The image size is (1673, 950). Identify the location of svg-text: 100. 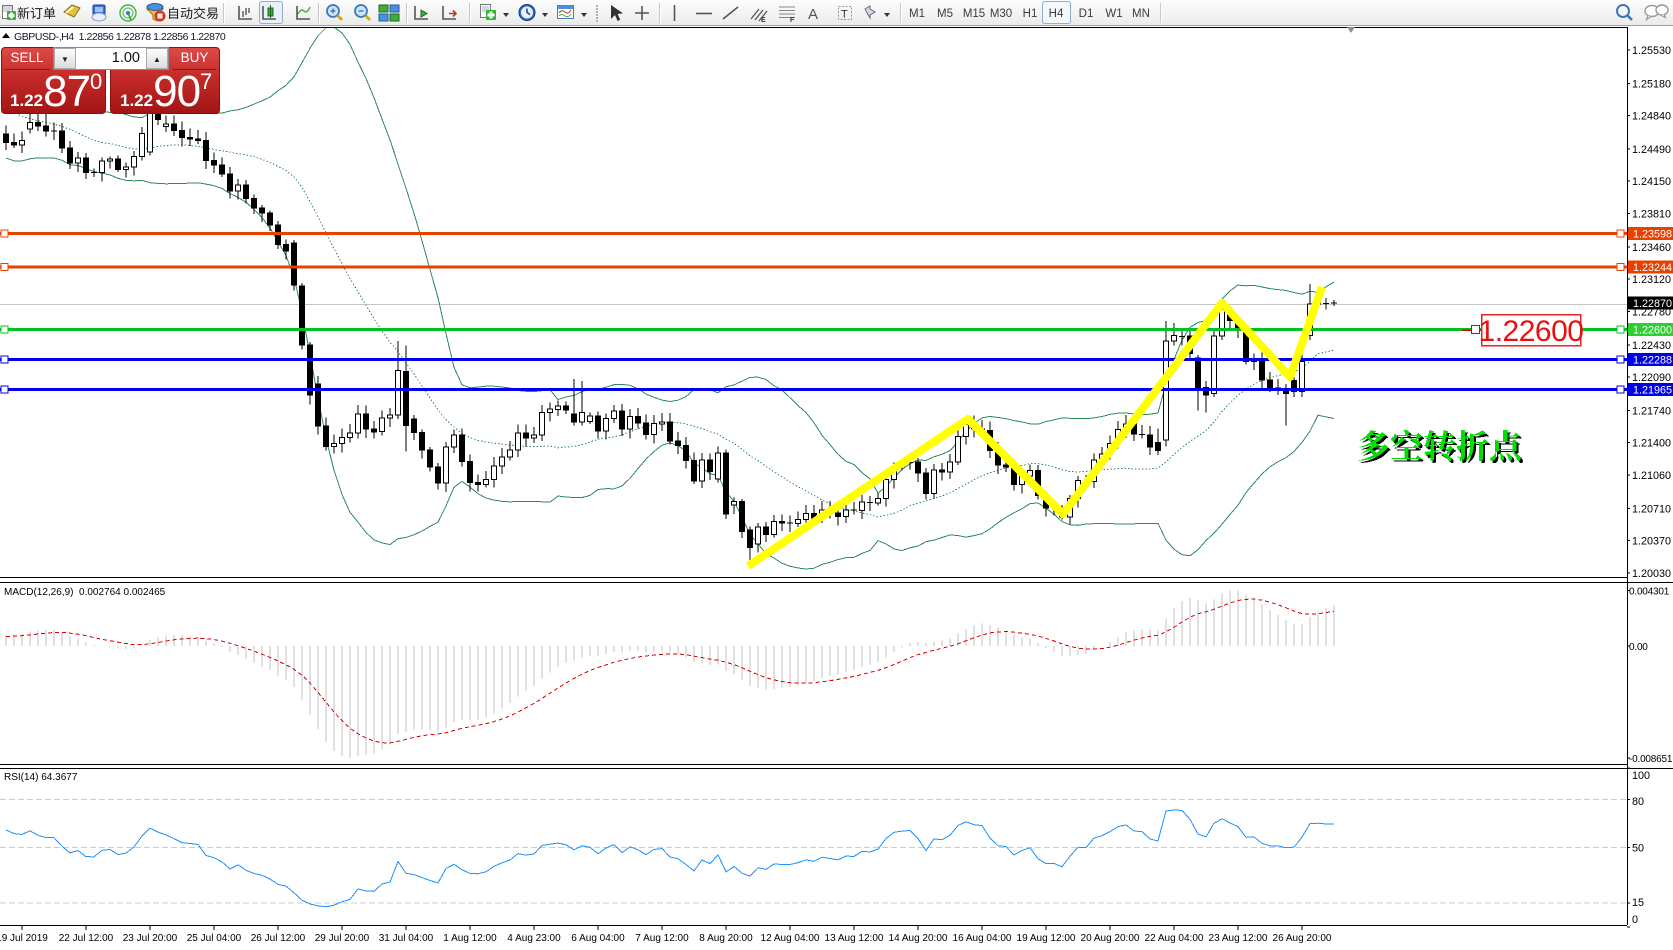
(1641, 776).